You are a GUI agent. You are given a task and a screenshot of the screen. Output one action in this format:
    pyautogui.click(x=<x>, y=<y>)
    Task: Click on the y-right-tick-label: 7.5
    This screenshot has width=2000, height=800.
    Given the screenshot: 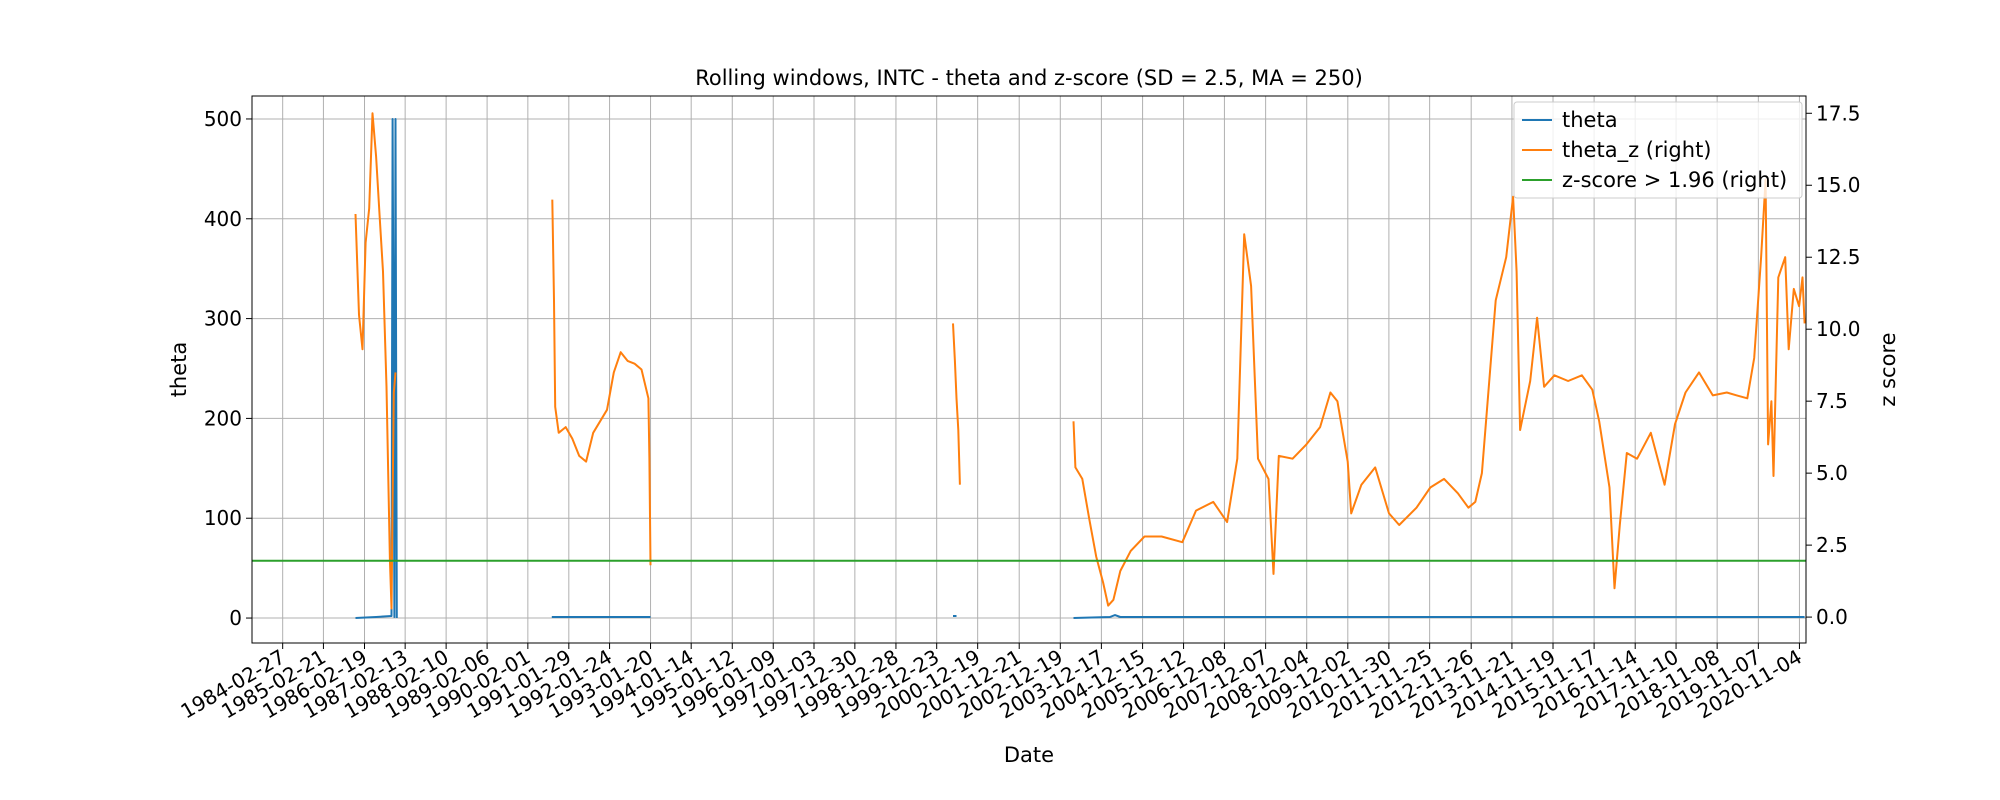 What is the action you would take?
    pyautogui.click(x=1832, y=401)
    